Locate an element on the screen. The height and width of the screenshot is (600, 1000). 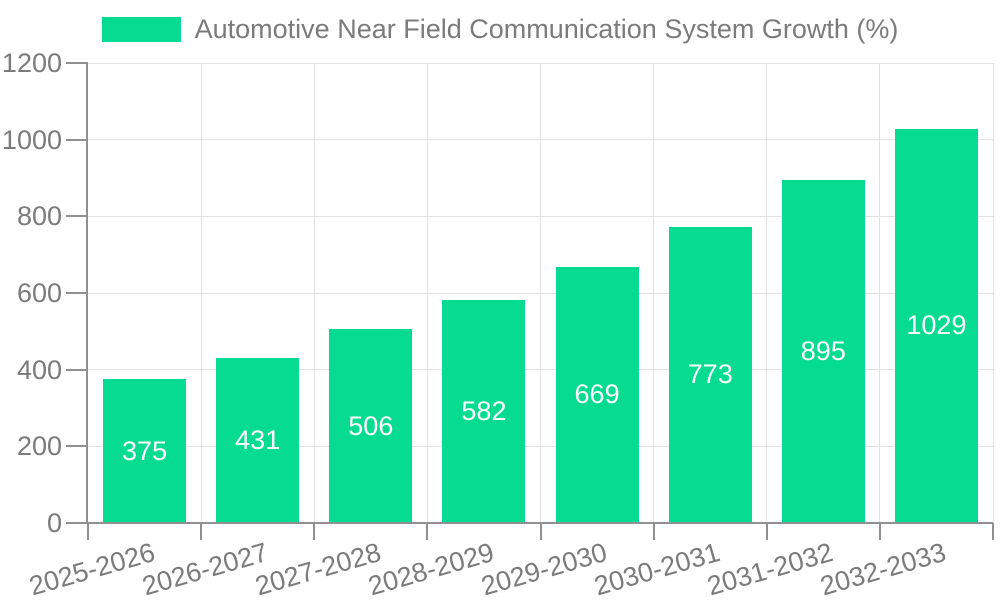
y-tick-label: 0 is located at coordinates (54, 523).